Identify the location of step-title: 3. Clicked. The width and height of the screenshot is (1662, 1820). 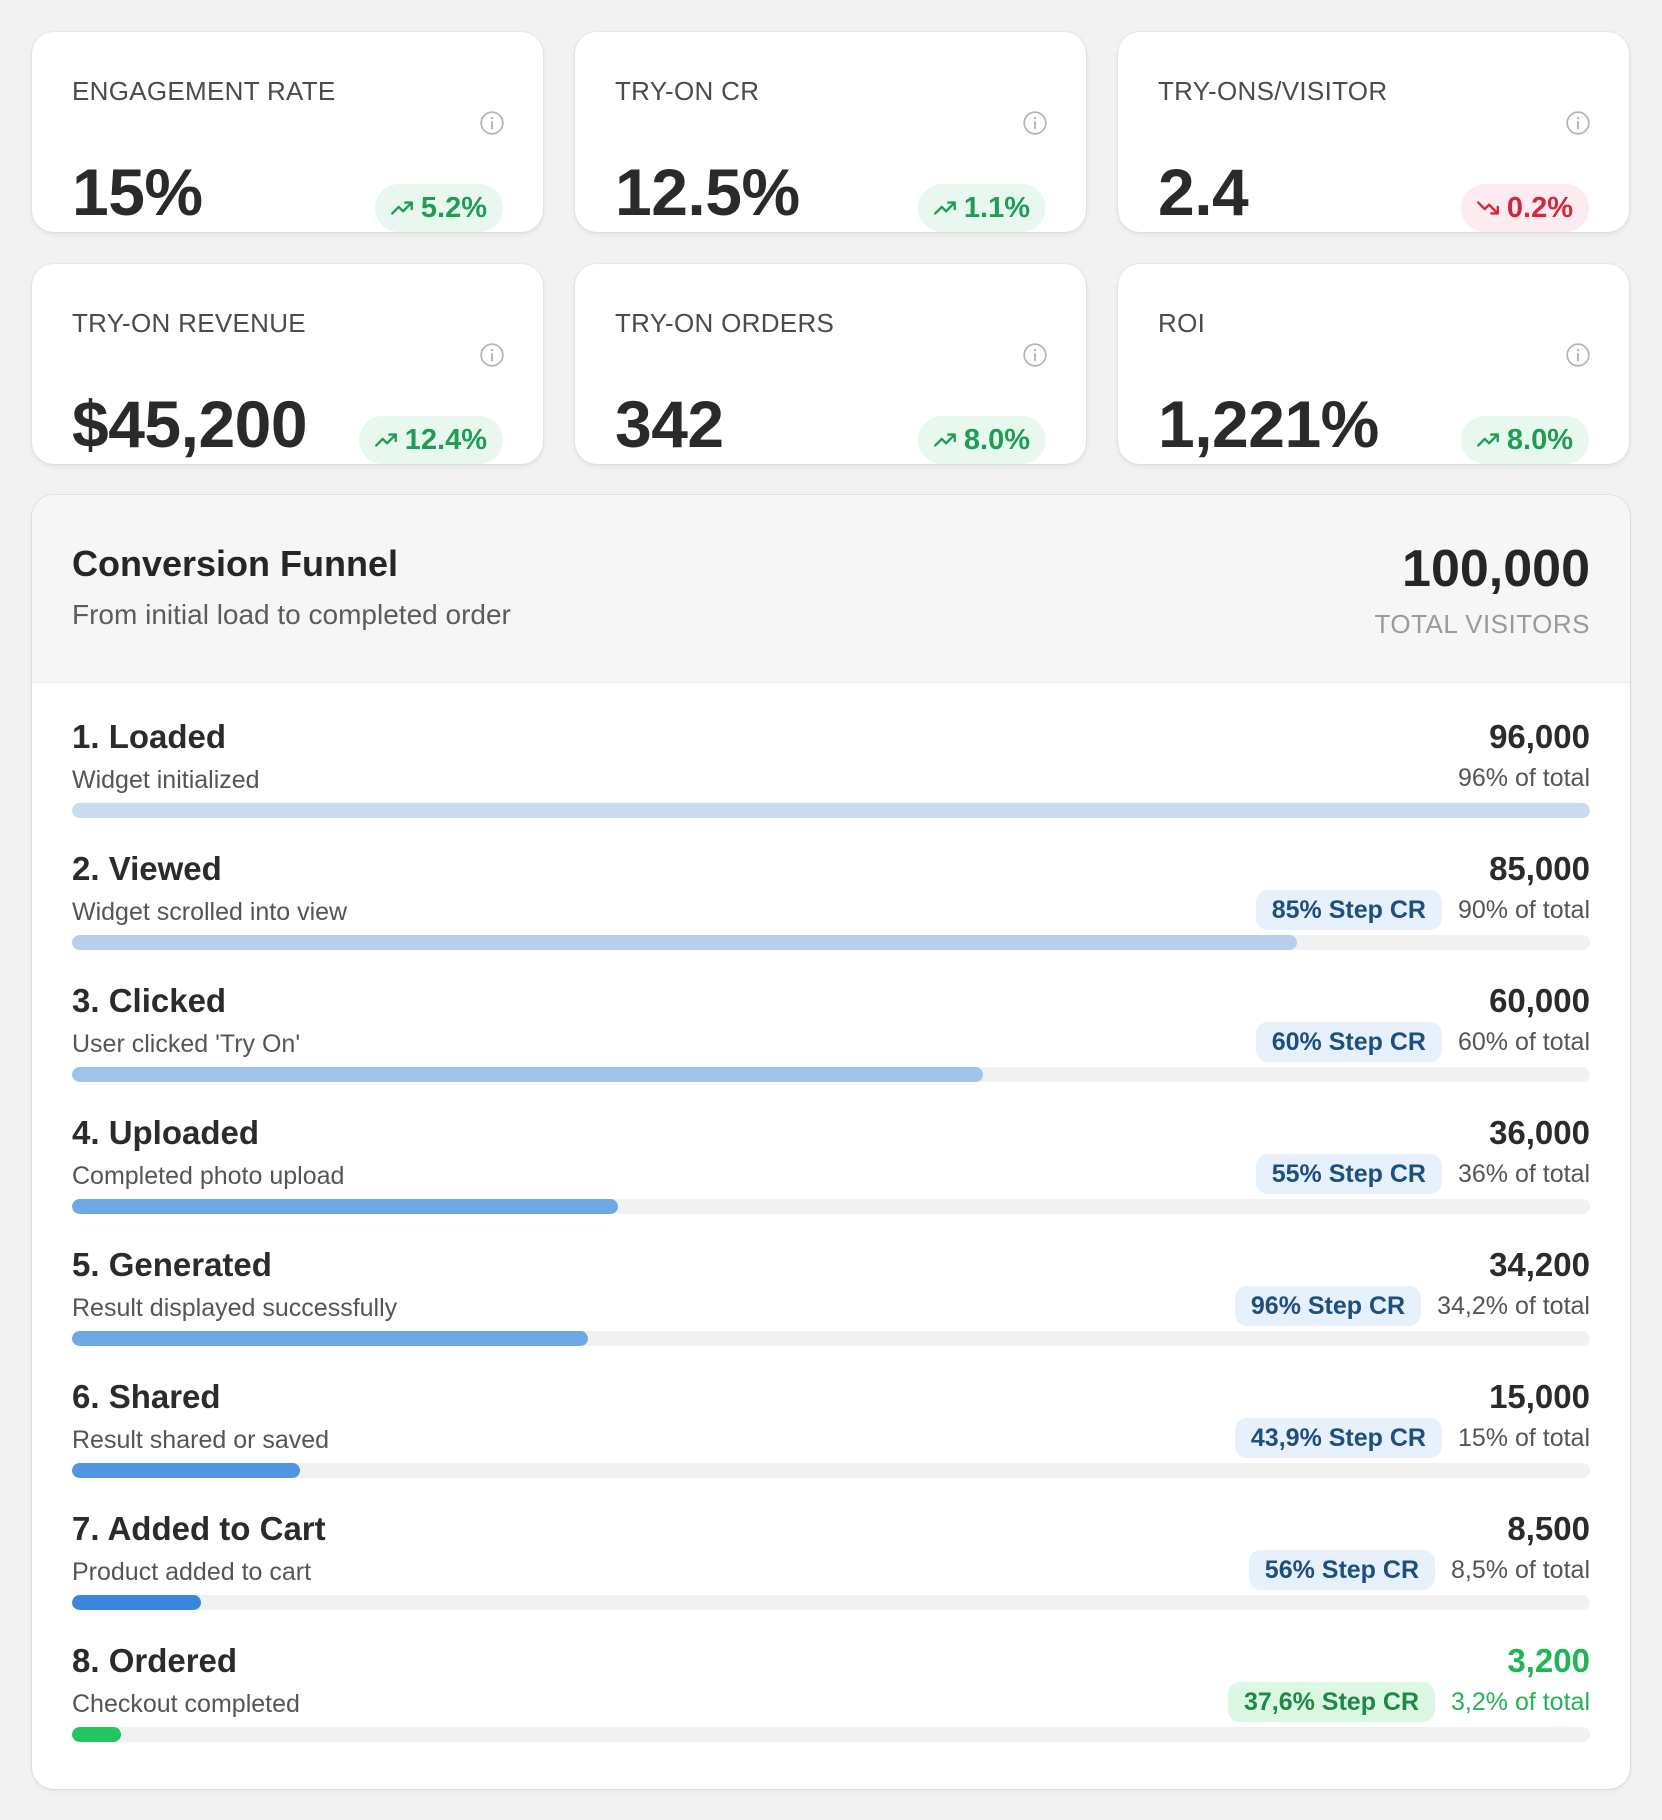
(149, 1000).